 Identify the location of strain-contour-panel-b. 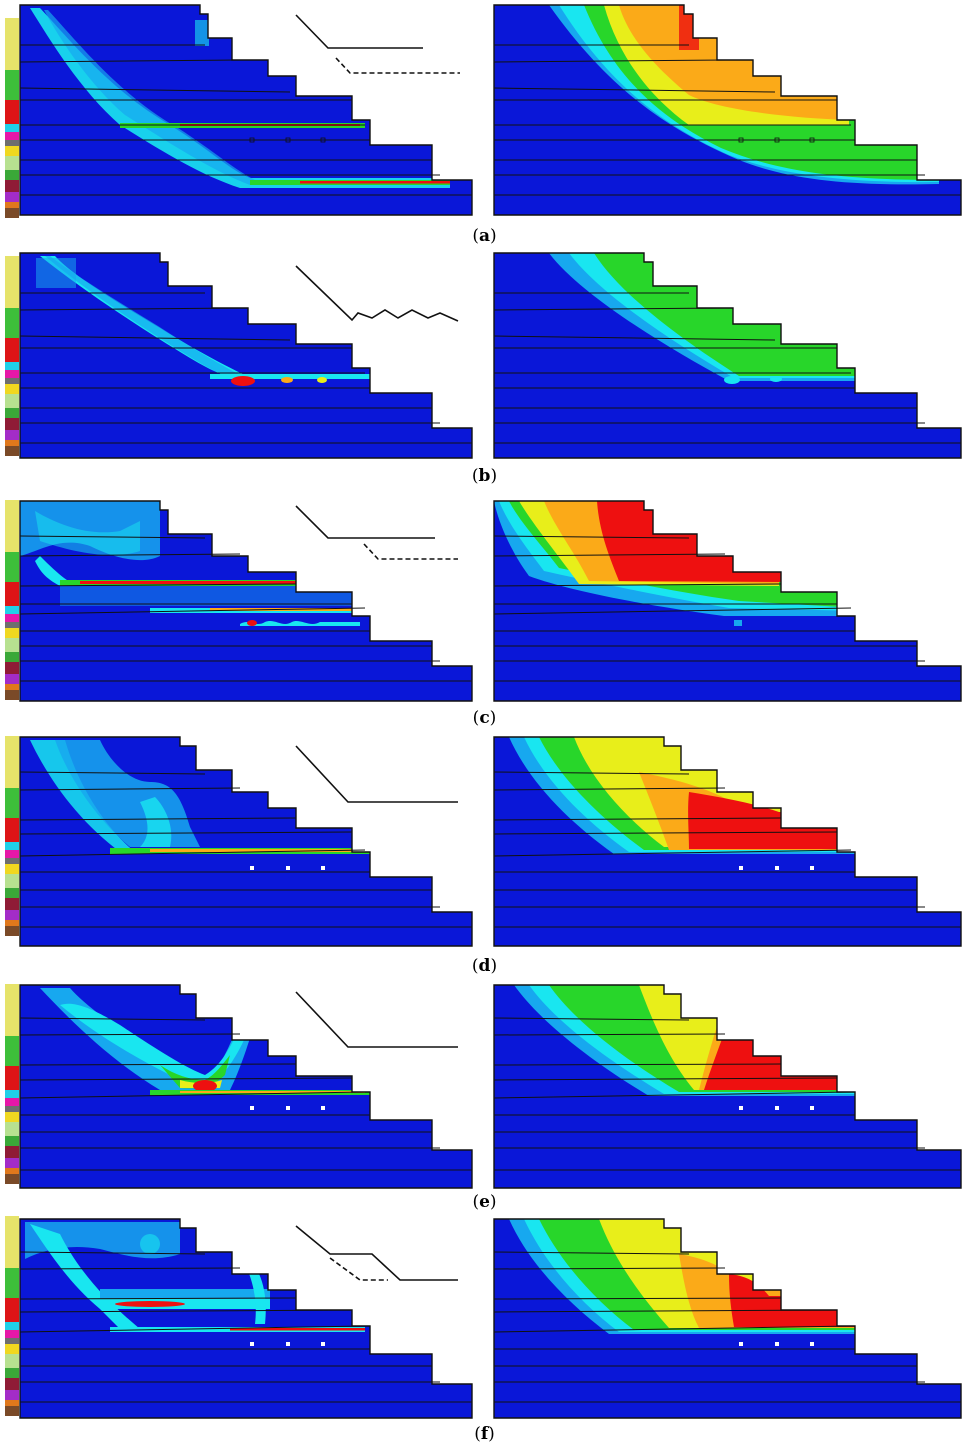
(240, 363).